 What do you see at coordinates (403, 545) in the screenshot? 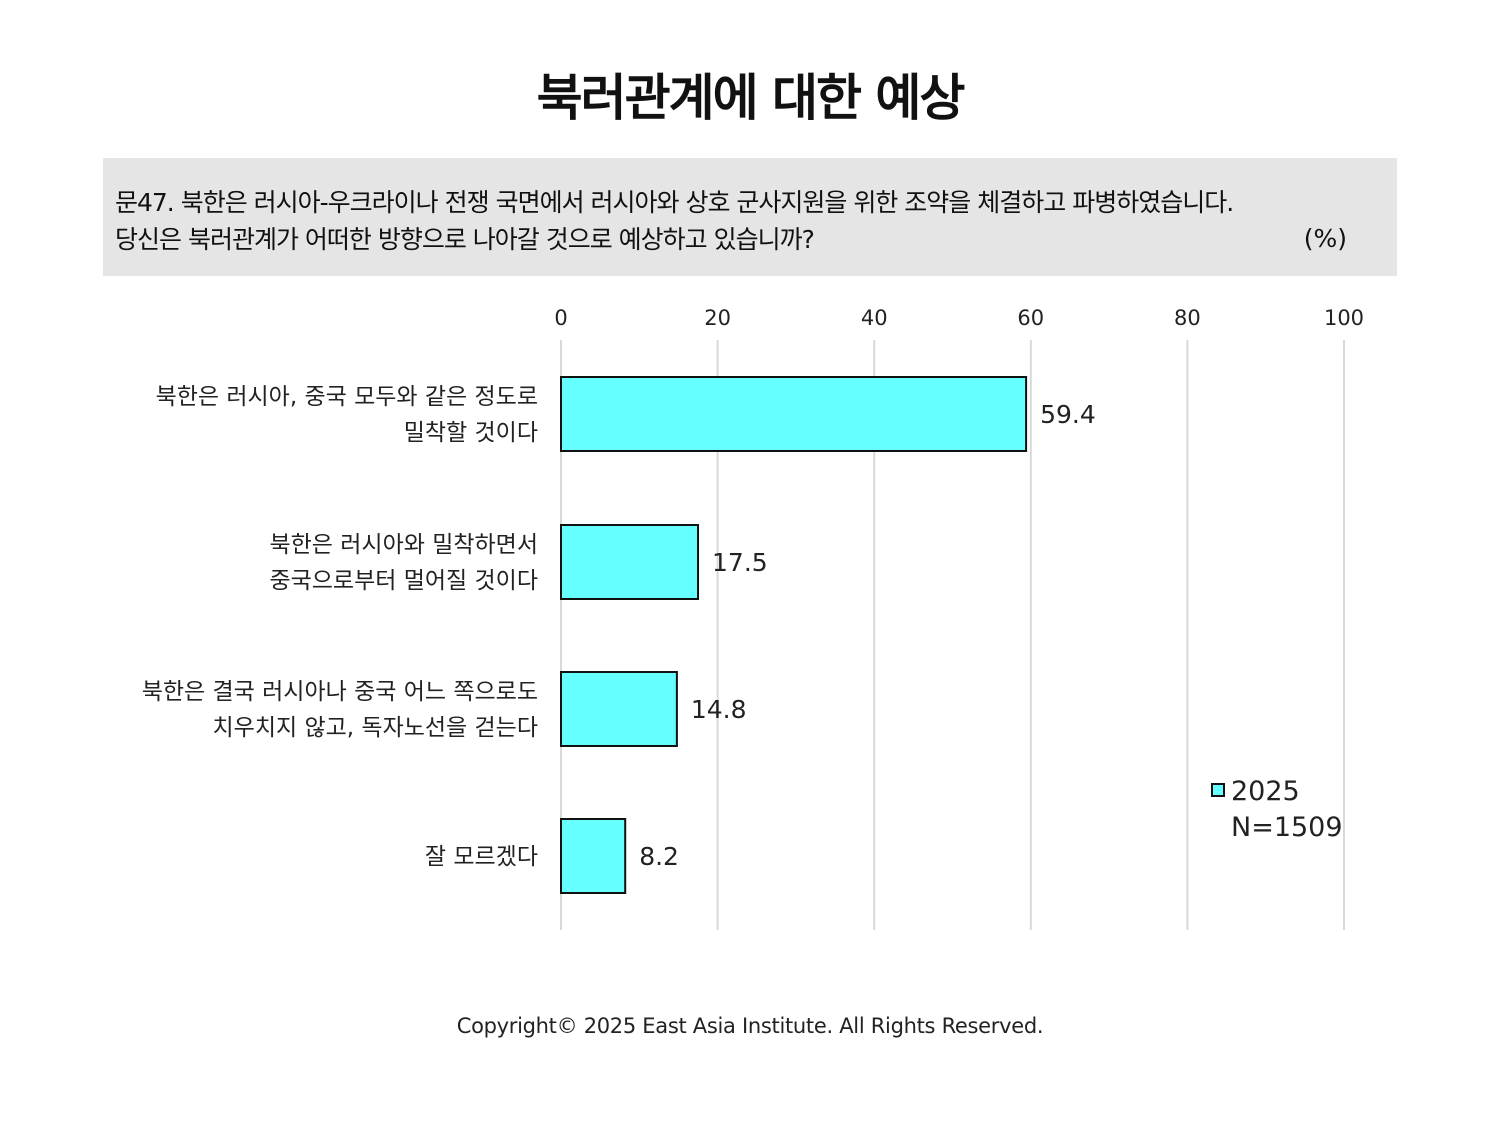
I see `category-label: 북한은 러시아와 밀착하면서` at bounding box center [403, 545].